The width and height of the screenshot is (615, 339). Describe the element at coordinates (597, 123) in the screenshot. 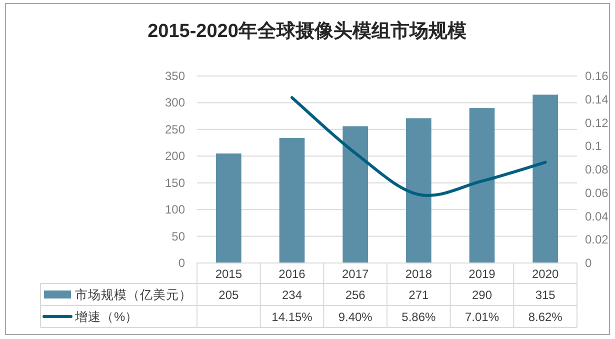

I see `y2-tick-label: 0.12` at that location.